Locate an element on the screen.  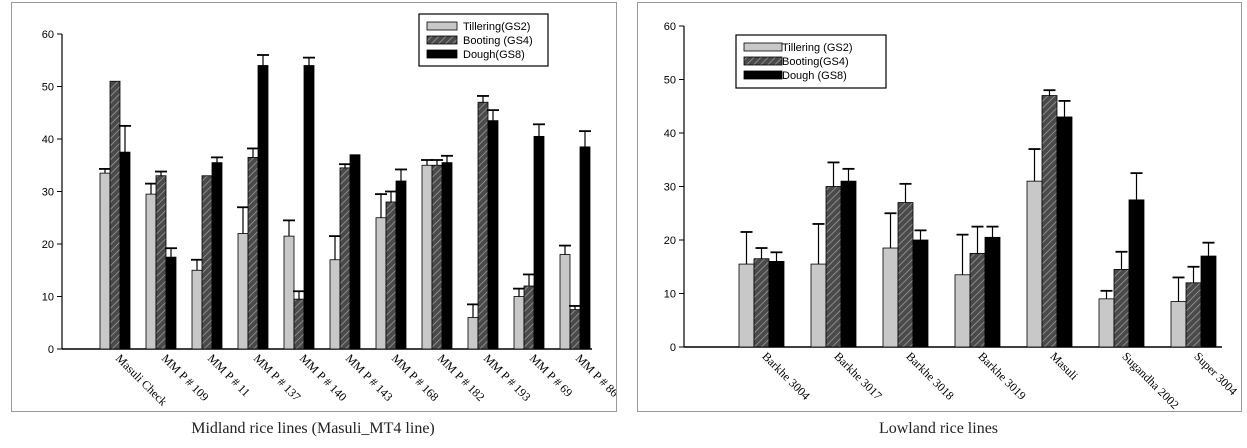
category-label: Barkhe 3019 is located at coordinates (1001, 375).